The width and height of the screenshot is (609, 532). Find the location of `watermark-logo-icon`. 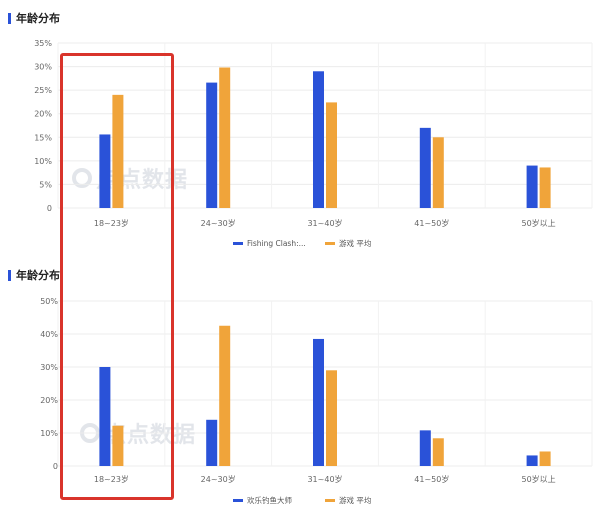

watermark-logo-icon is located at coordinates (82, 178).